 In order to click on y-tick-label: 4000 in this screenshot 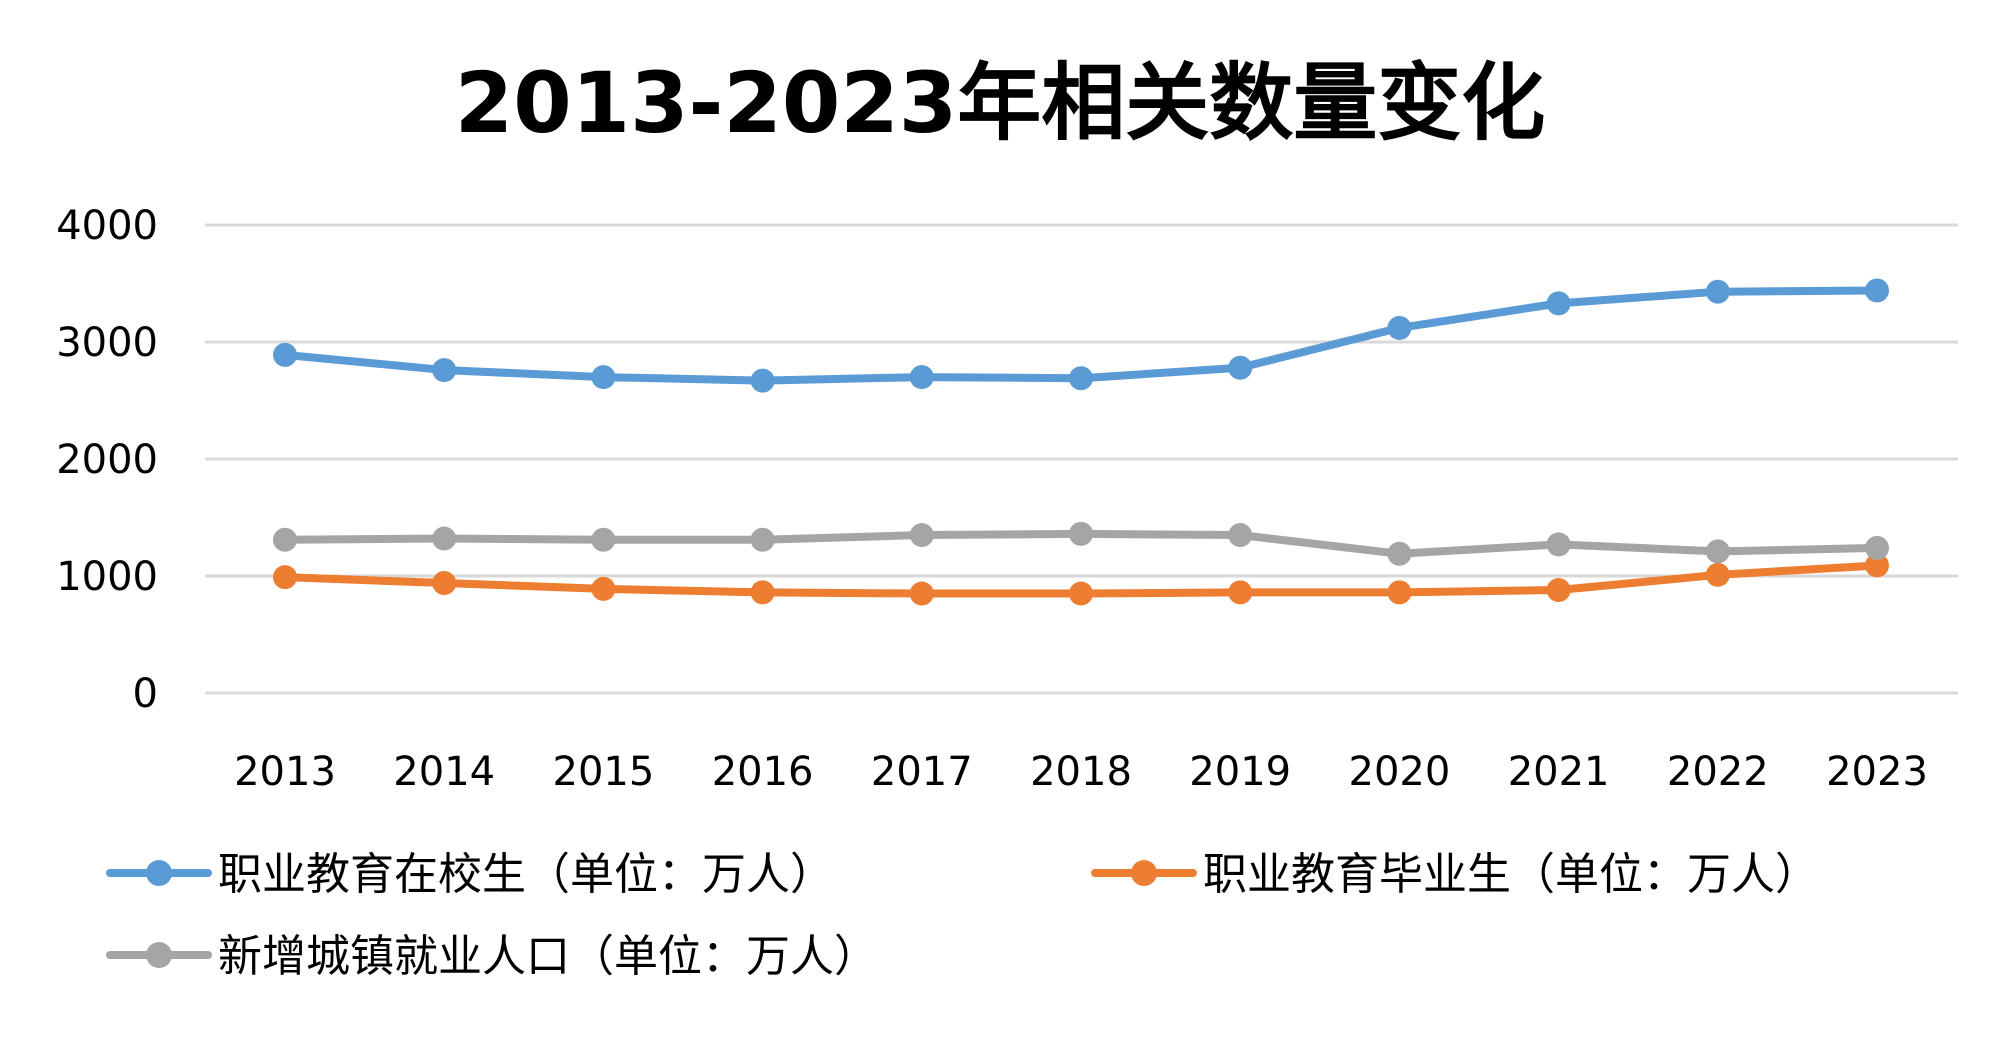, I will do `click(107, 226)`.